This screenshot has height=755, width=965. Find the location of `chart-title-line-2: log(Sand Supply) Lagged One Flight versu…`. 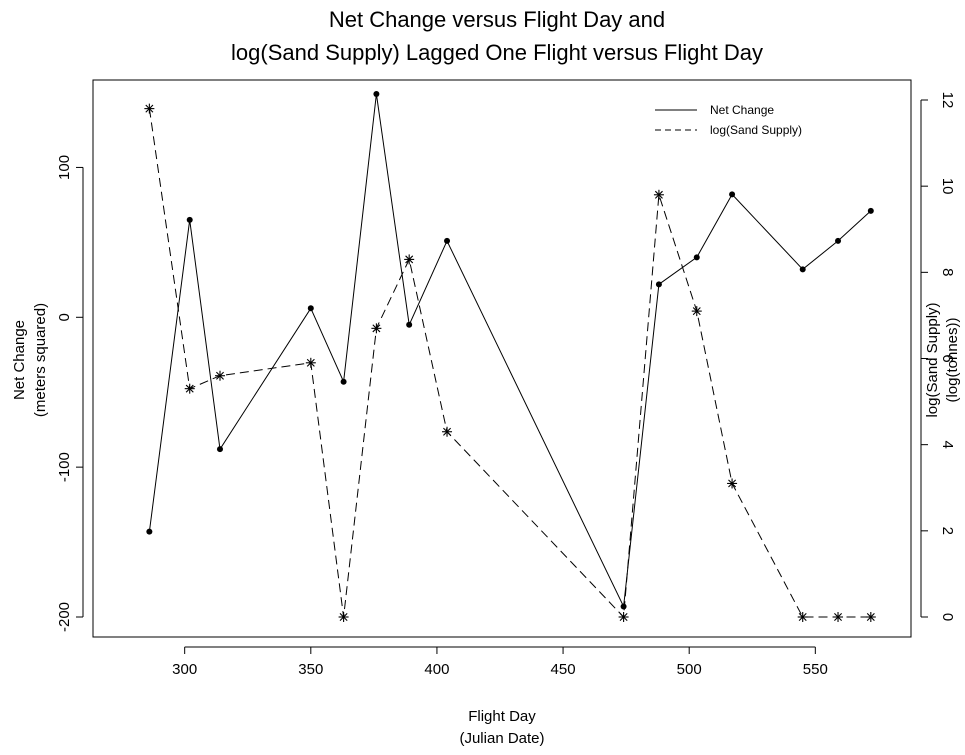

chart-title-line-2: log(Sand Supply) Lagged One Flight versu… is located at coordinates (497, 52).